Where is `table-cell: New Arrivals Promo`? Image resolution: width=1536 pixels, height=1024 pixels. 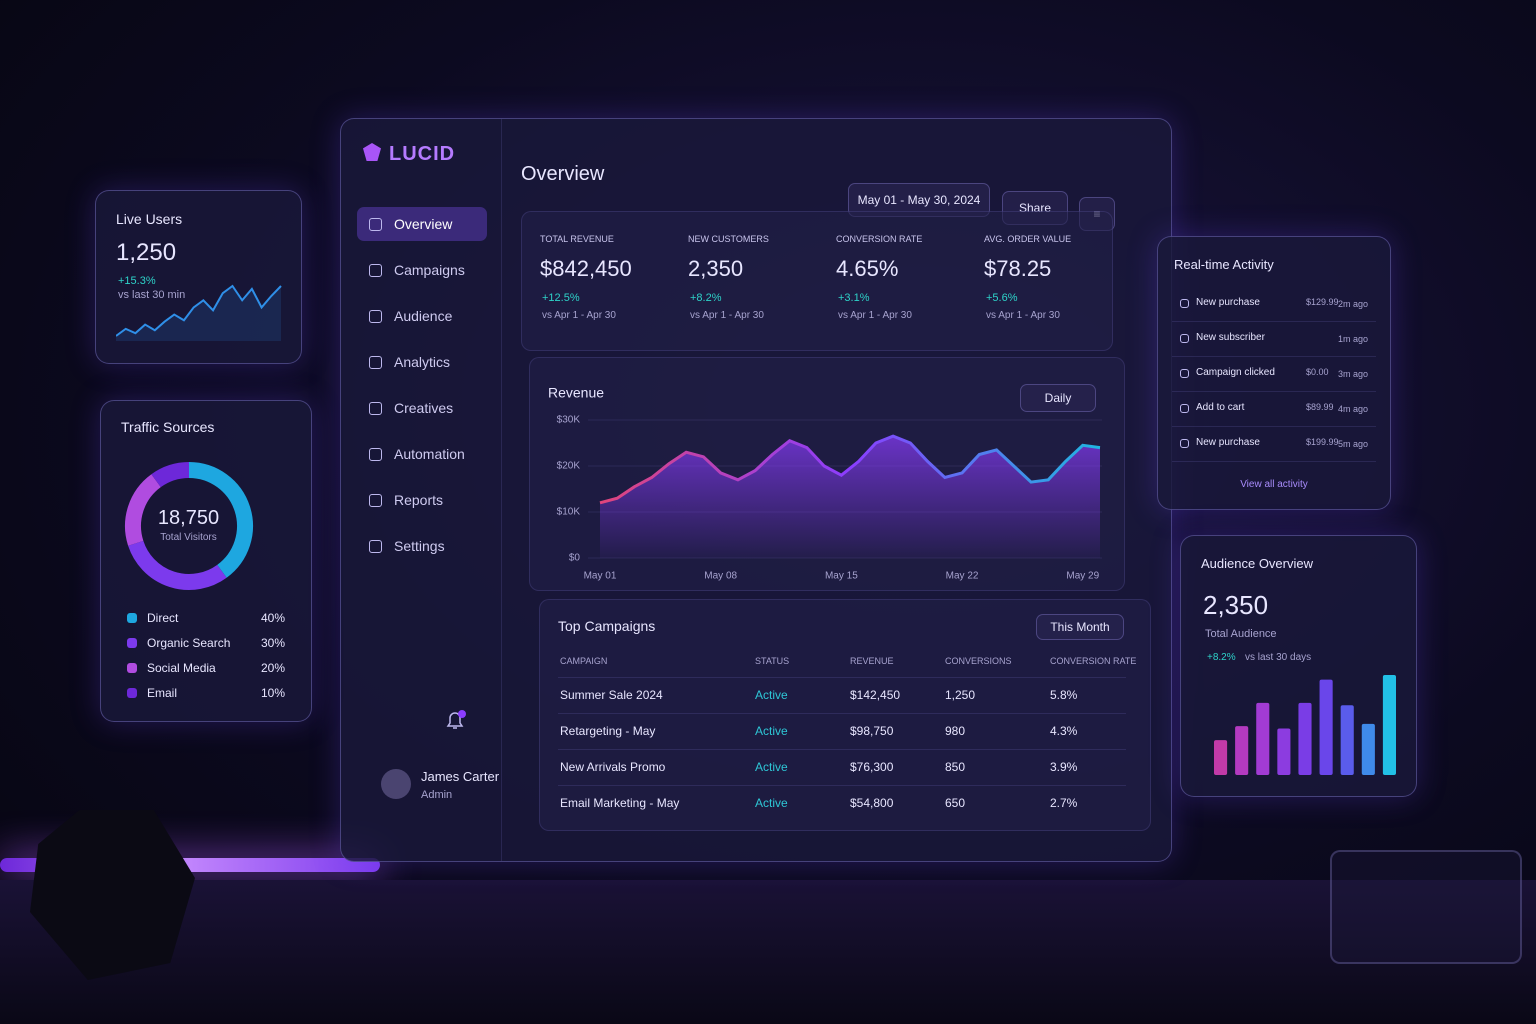
table-cell: New Arrivals Promo is located at coordinates (613, 767).